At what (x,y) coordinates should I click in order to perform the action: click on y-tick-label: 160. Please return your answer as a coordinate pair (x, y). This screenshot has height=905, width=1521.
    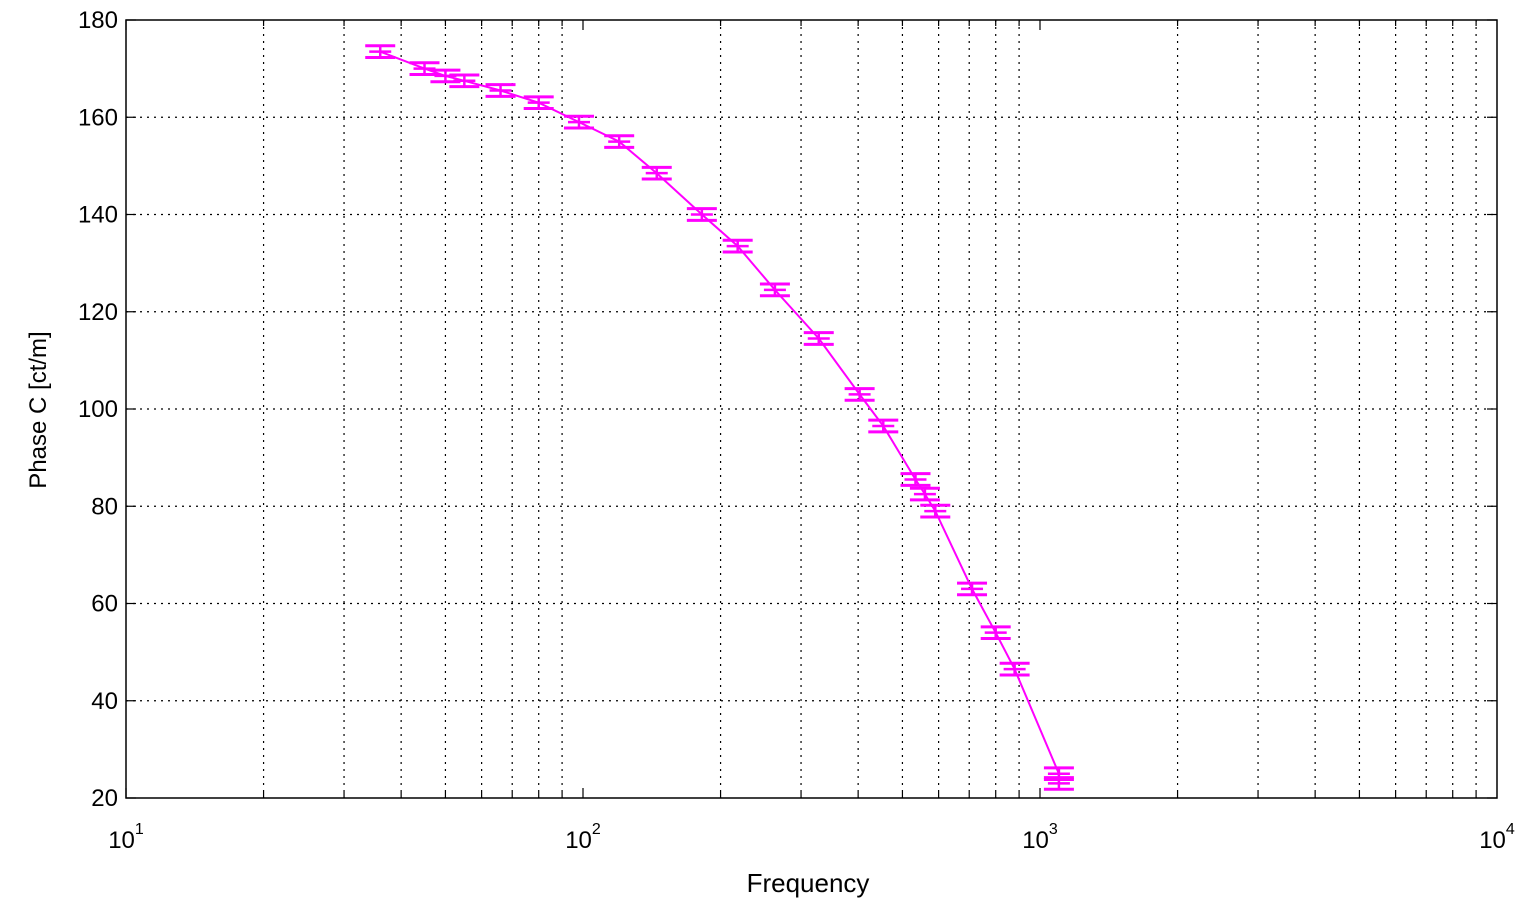
    Looking at the image, I should click on (98, 117).